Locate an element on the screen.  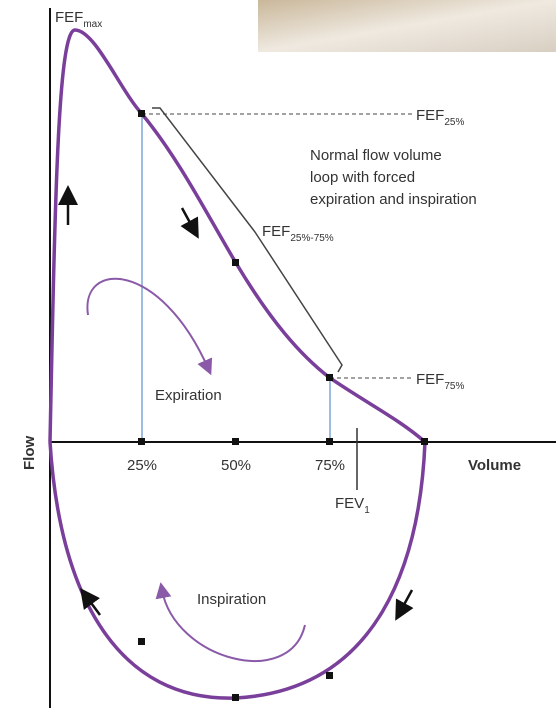
photo is located at coordinates (407, 26).